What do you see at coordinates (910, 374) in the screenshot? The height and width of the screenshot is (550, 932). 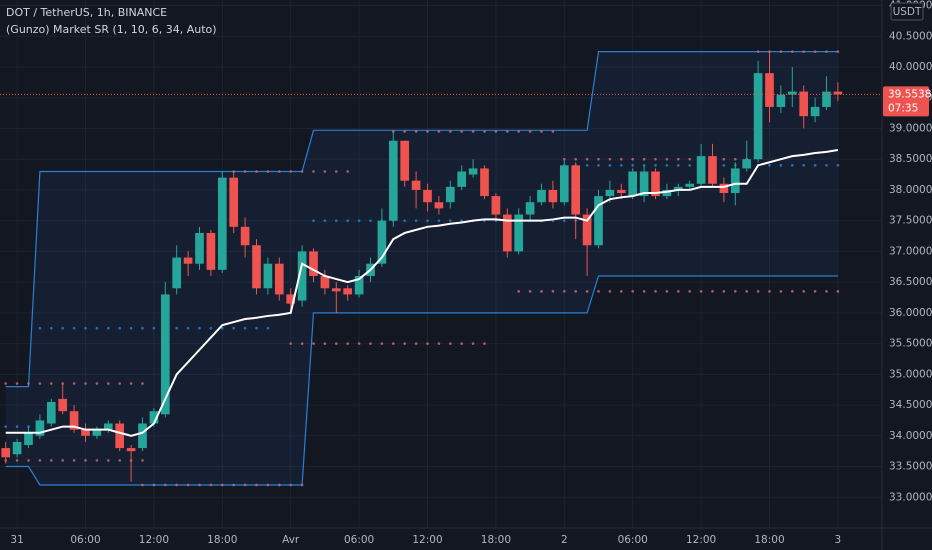 I see `y-tick-label: 35.0000` at bounding box center [910, 374].